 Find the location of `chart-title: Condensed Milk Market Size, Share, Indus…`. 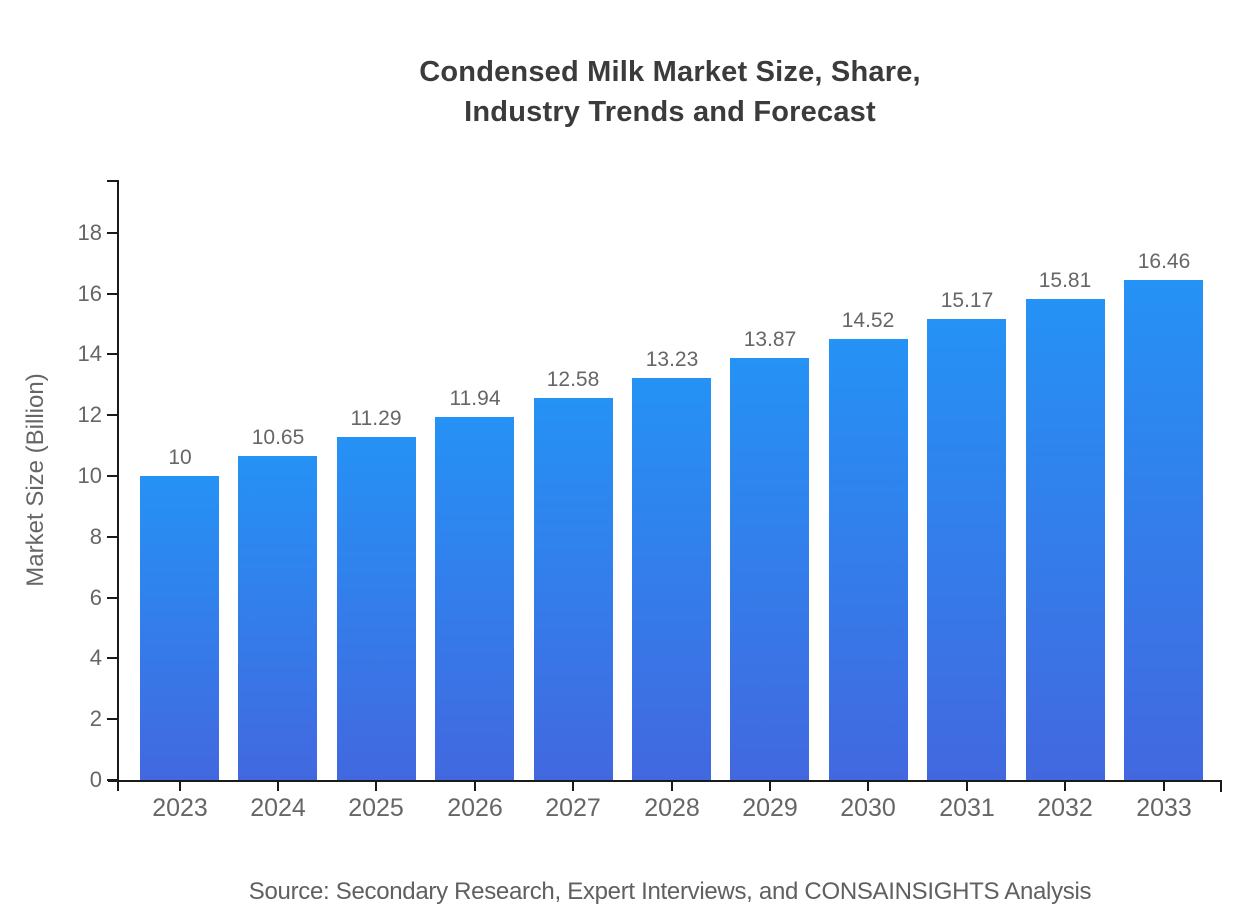

chart-title: Condensed Milk Market Size, Share, Indus… is located at coordinates (670, 92).